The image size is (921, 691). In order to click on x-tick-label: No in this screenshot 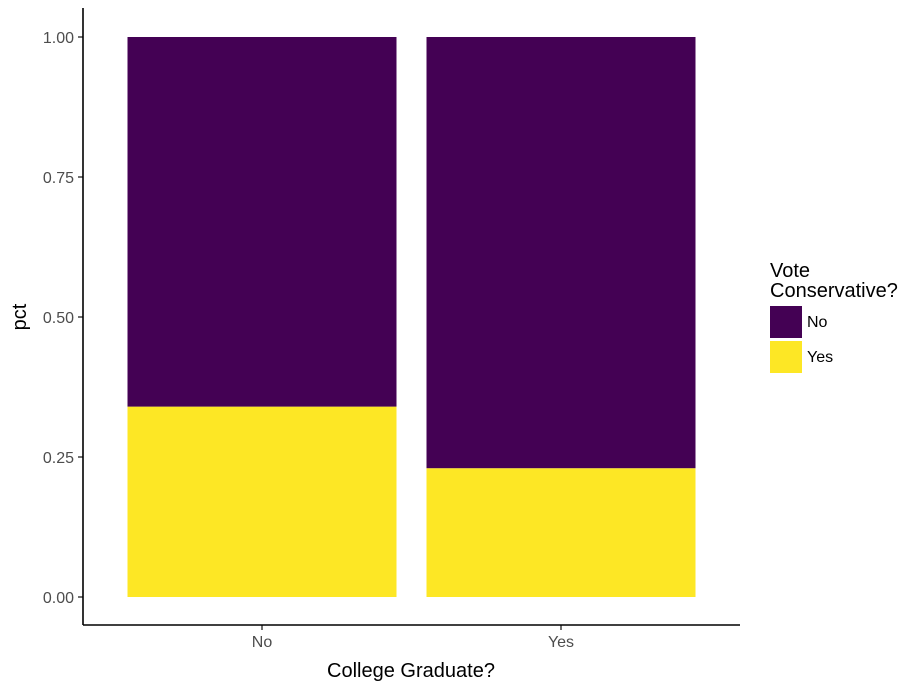, I will do `click(262, 642)`.